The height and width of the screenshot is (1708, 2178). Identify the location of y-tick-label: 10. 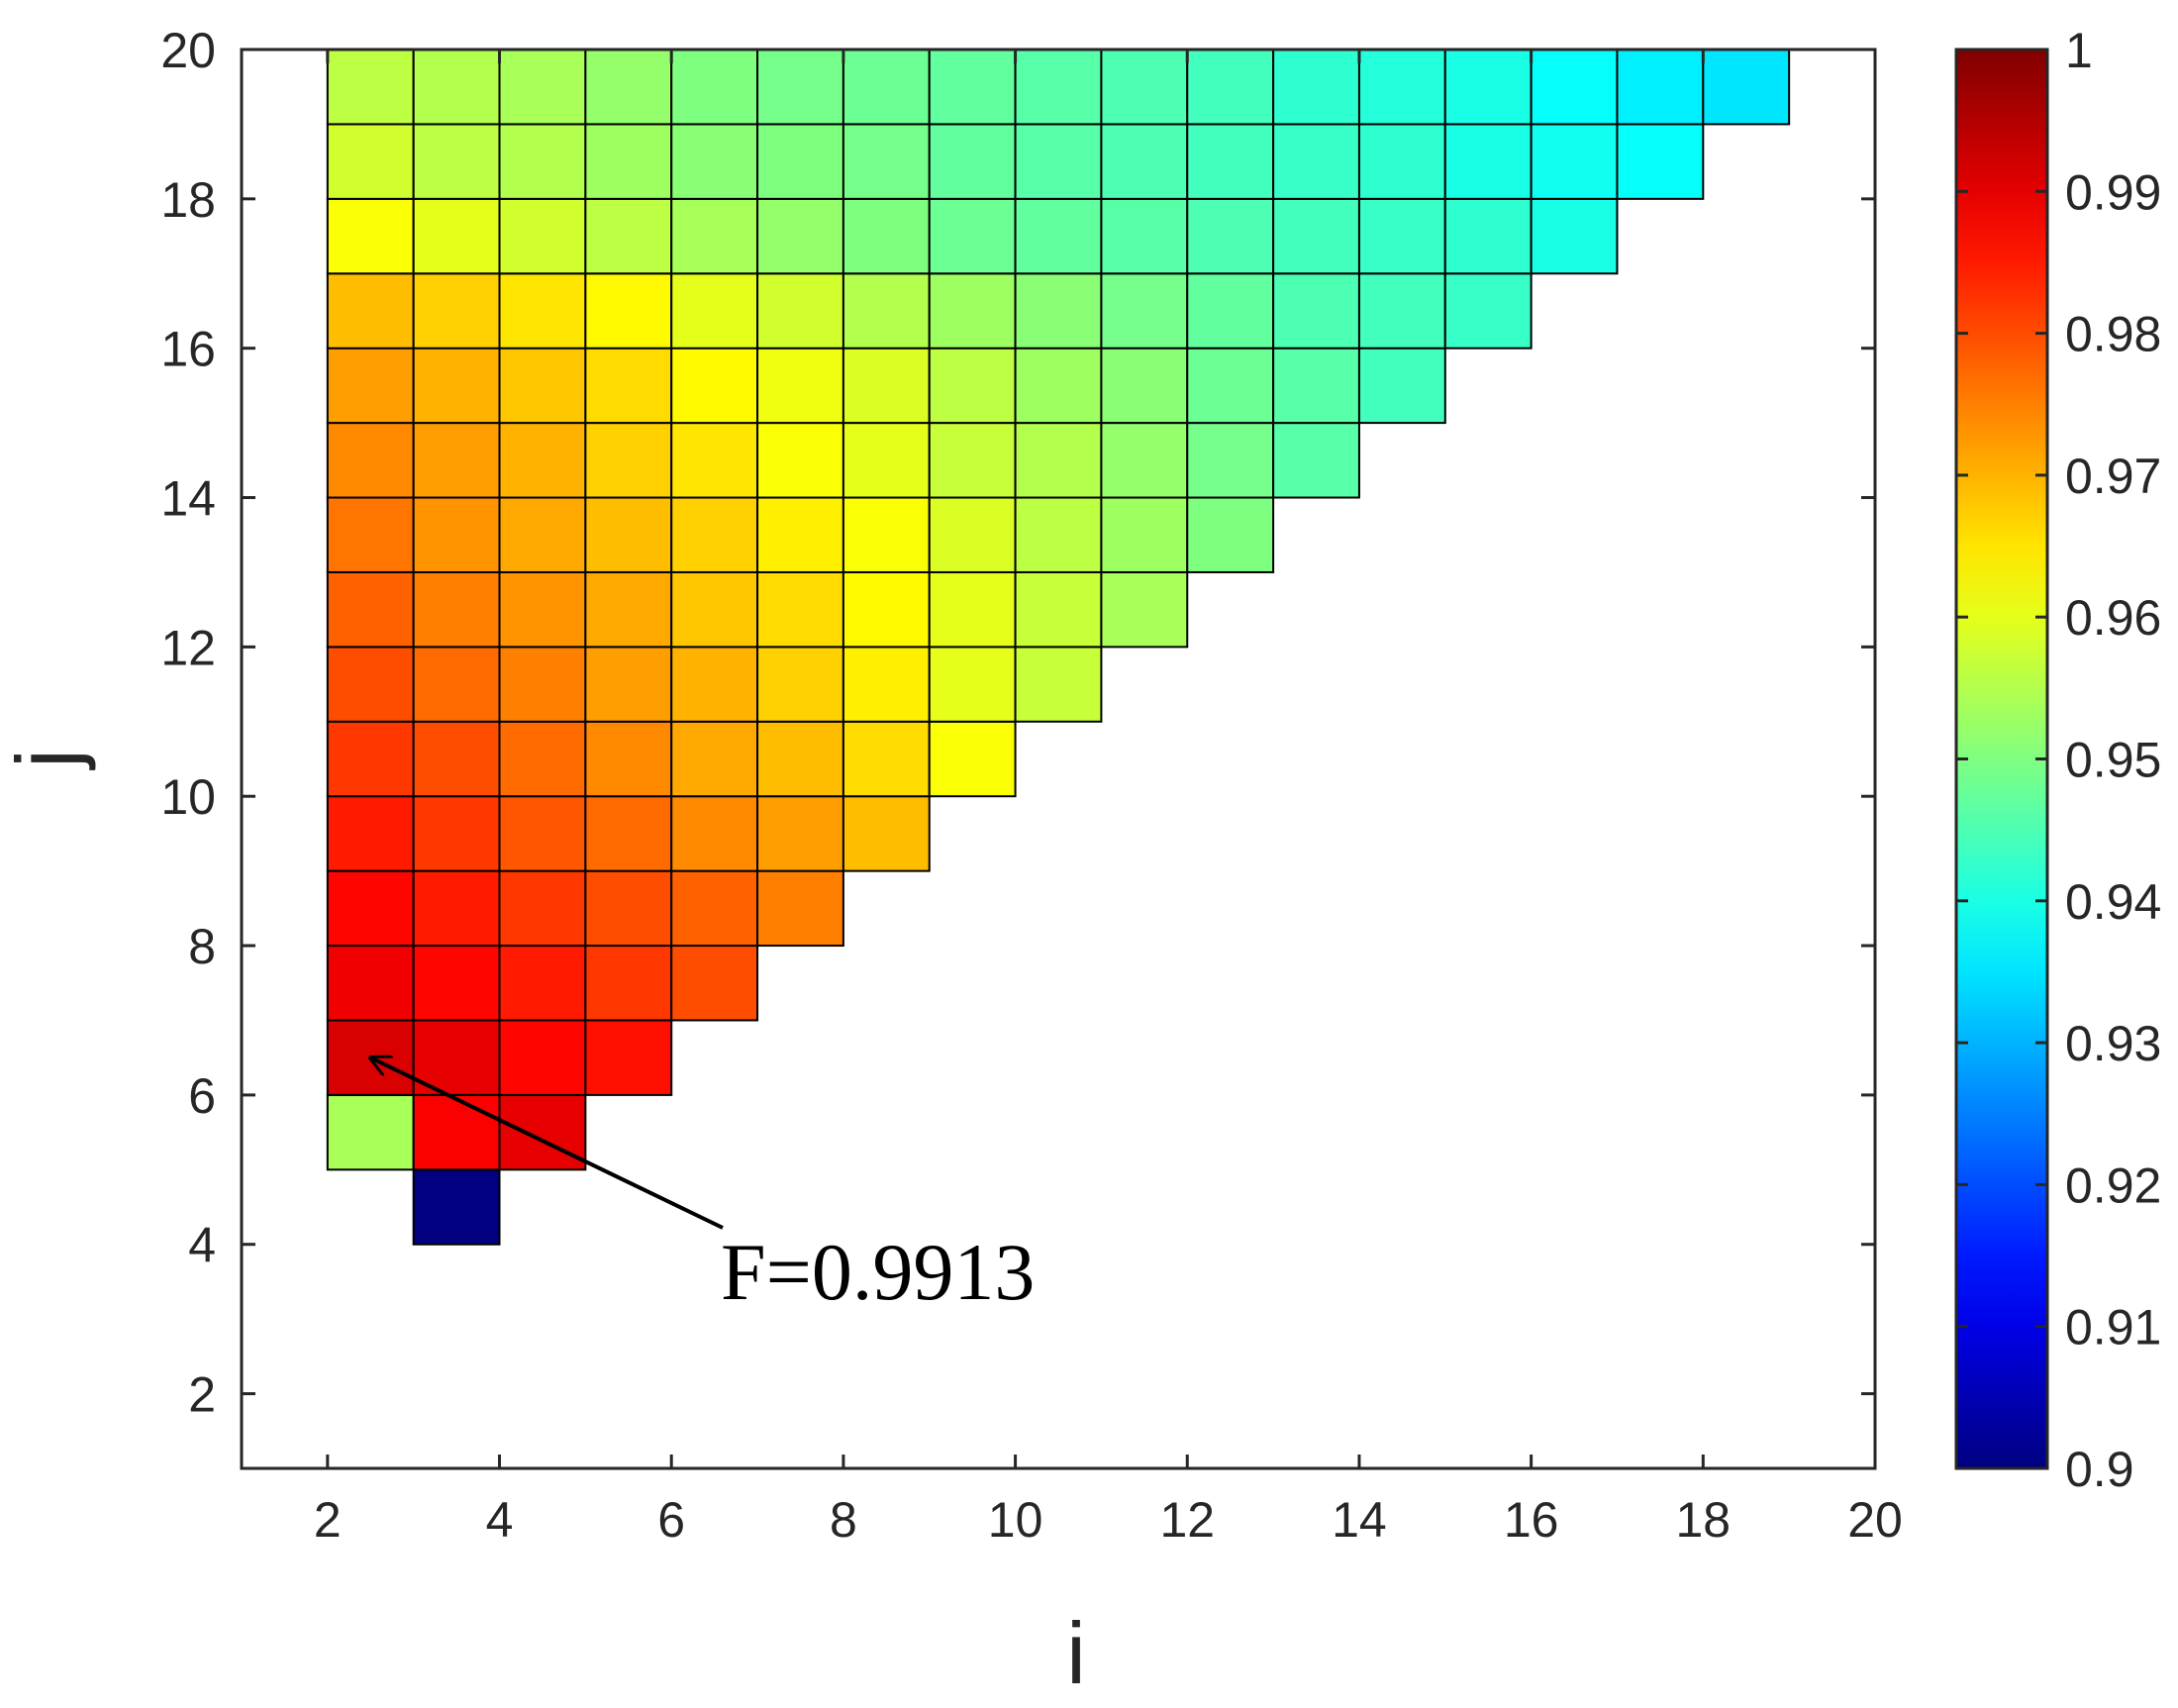
(188, 797).